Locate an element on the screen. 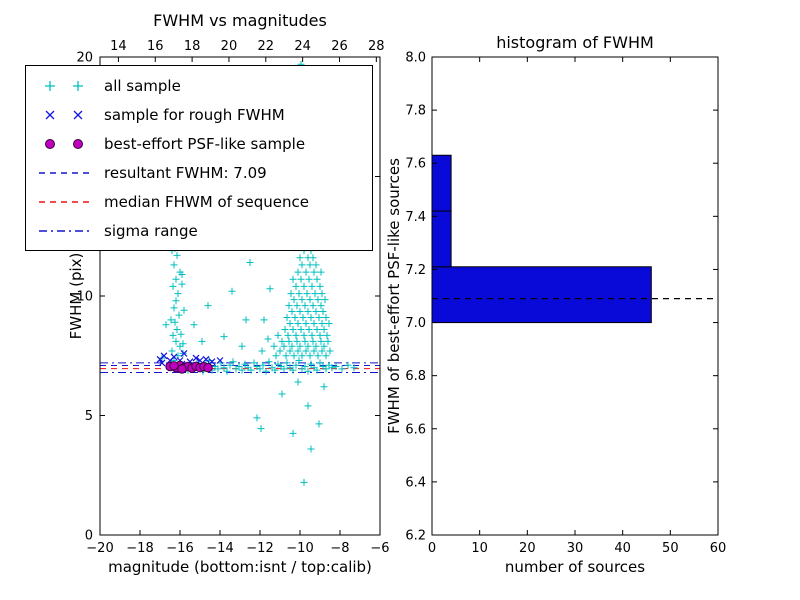 The width and height of the screenshot is (800, 600). left-plot-ylabel: FWHM (pix) is located at coordinates (76, 296).